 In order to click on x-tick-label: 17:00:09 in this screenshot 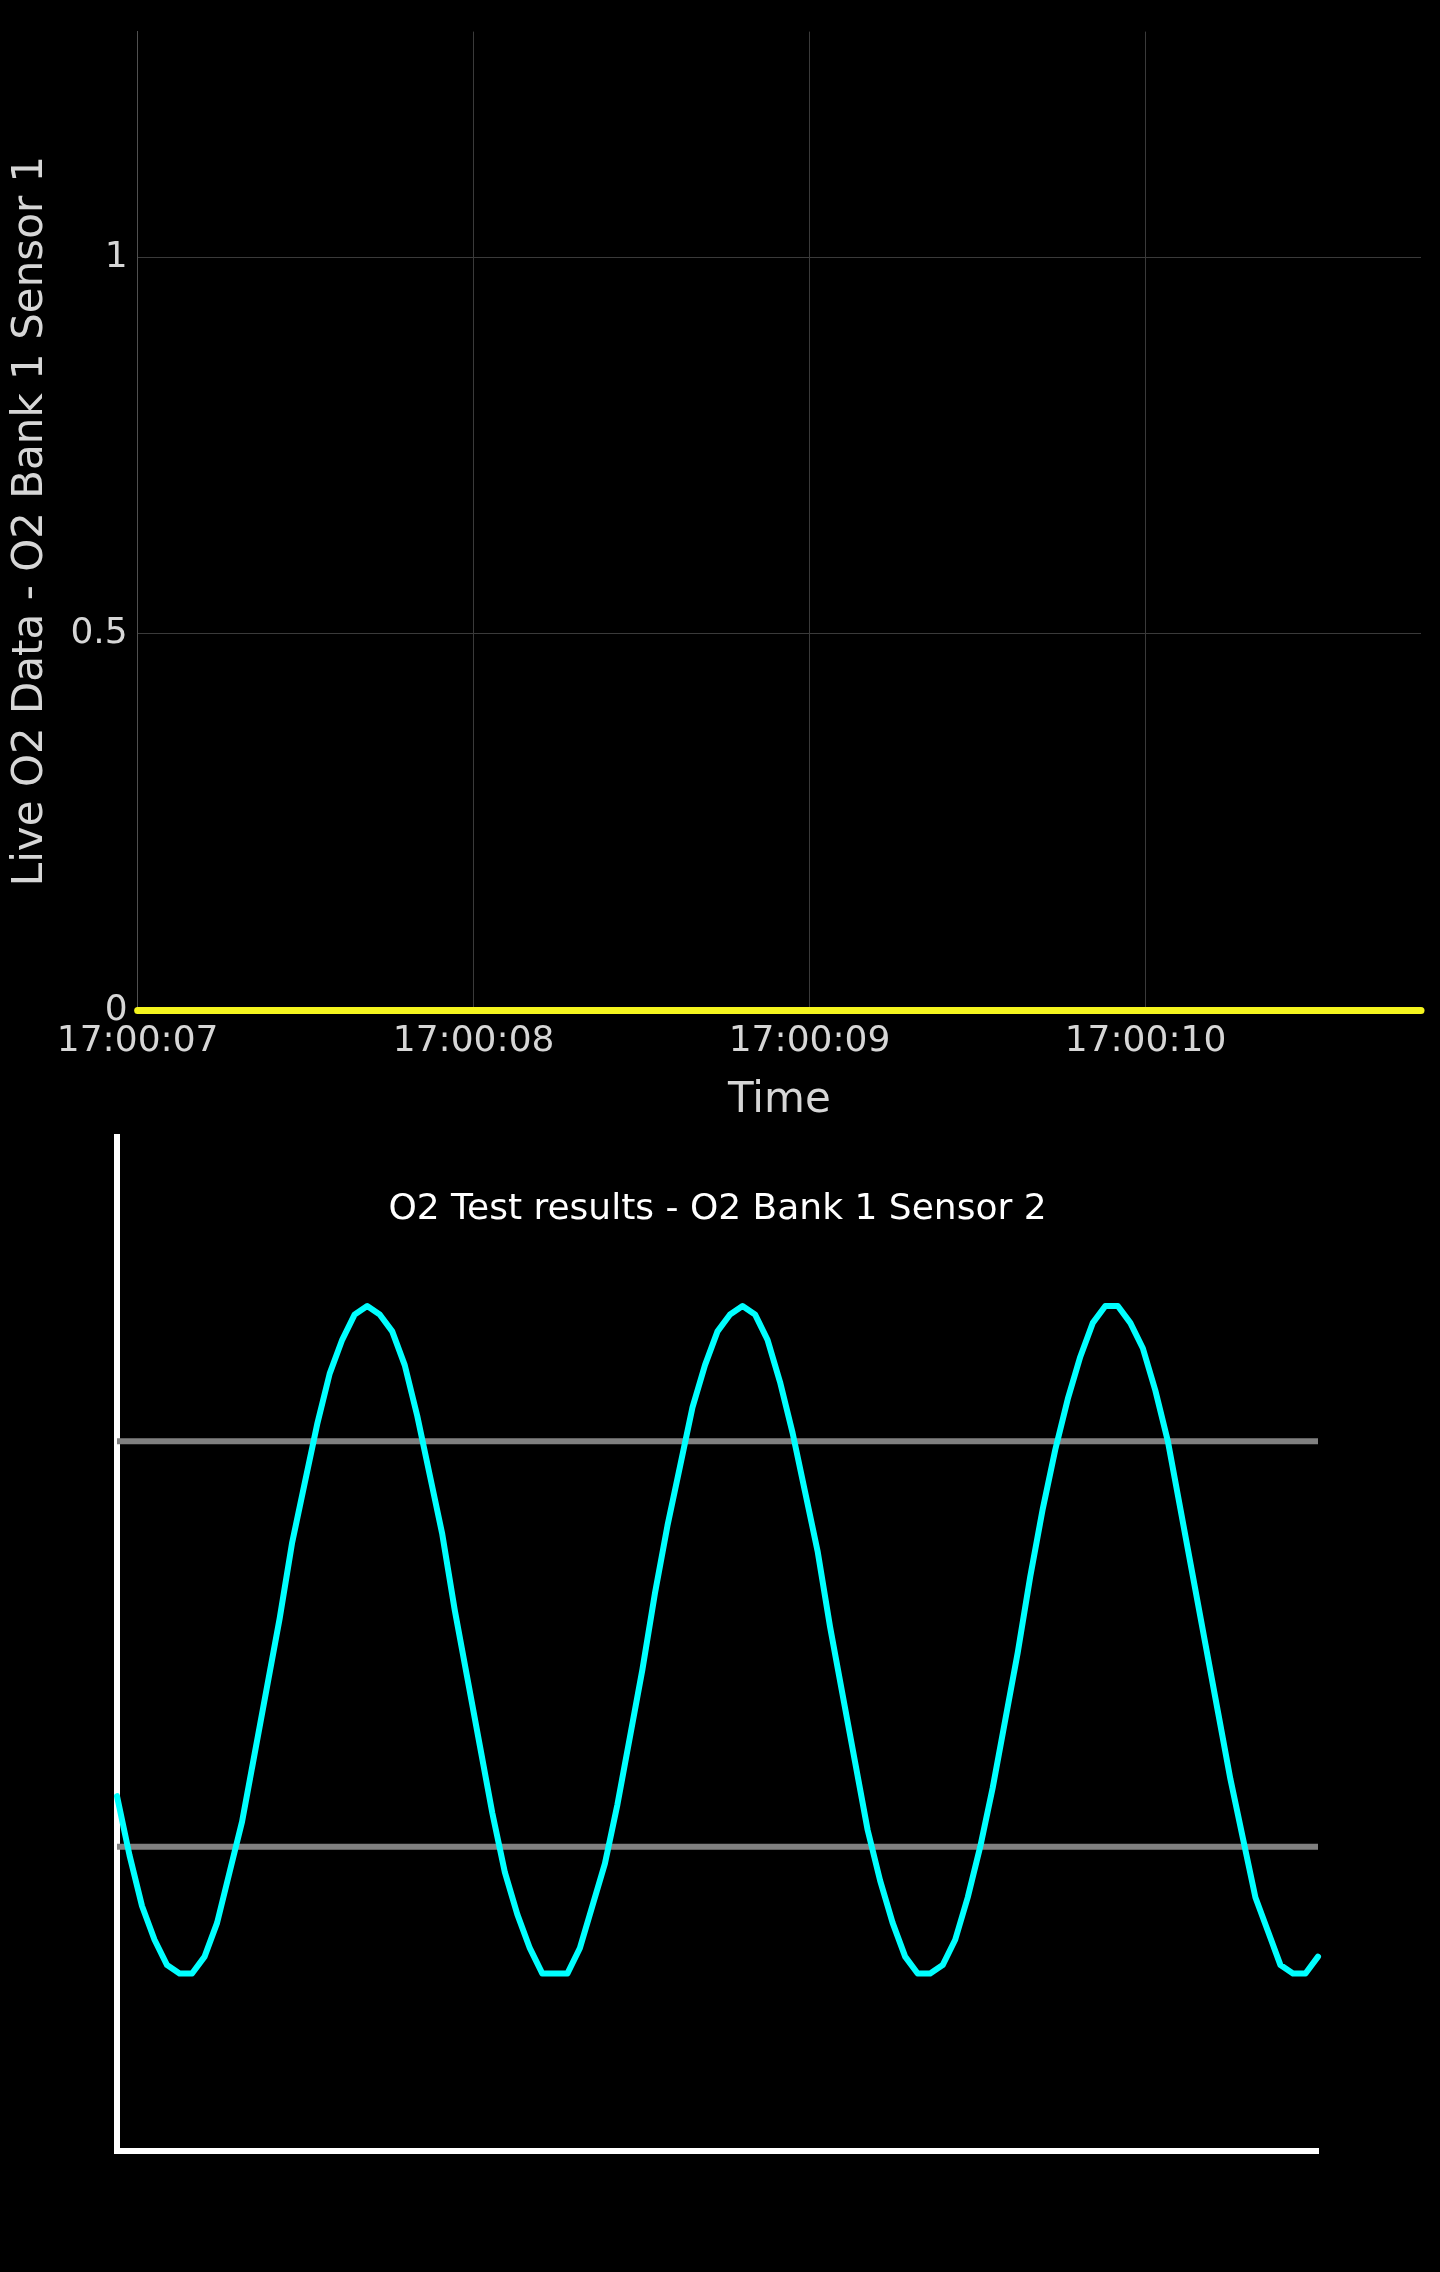, I will do `click(809, 1039)`.